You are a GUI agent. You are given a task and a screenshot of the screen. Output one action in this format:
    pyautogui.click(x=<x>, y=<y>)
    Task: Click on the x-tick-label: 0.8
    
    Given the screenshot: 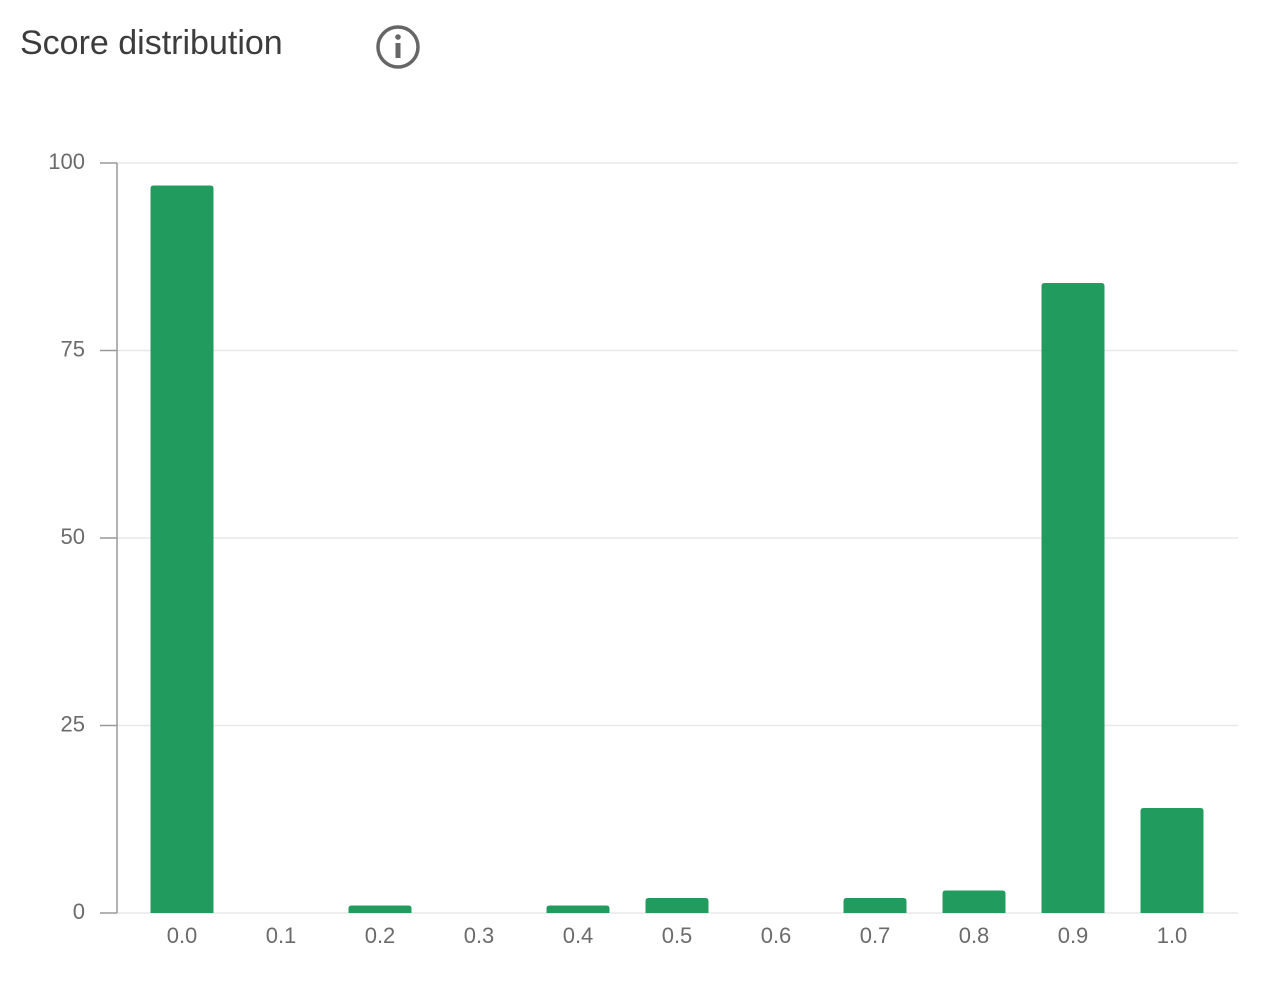 What is the action you would take?
    pyautogui.click(x=974, y=935)
    